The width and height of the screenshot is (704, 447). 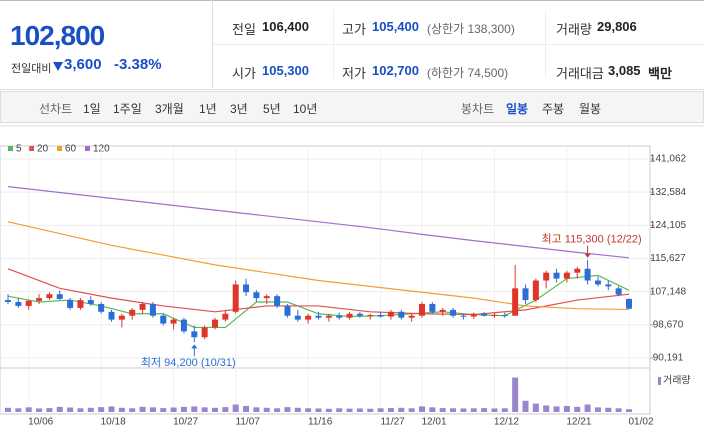 What do you see at coordinates (31, 69) in the screenshot?
I see `change-label: 전일대비` at bounding box center [31, 69].